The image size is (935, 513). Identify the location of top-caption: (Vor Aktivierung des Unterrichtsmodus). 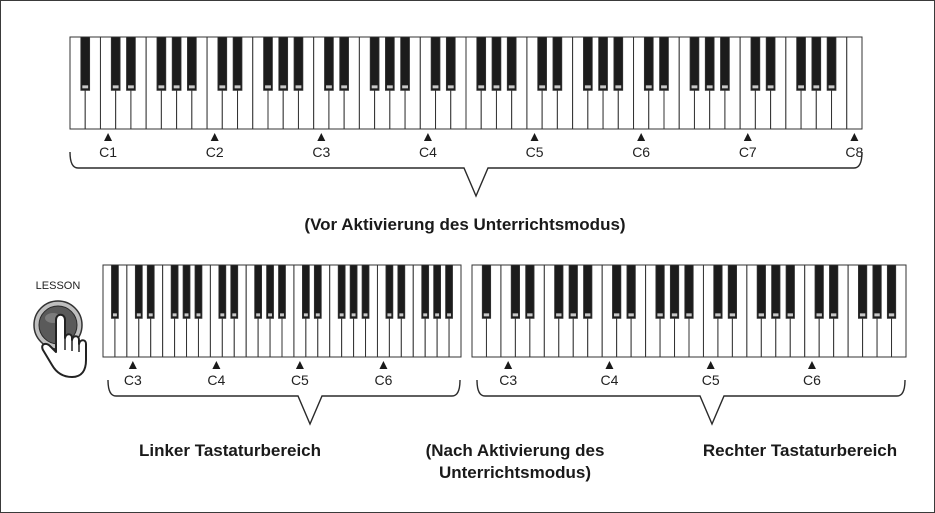
(465, 224).